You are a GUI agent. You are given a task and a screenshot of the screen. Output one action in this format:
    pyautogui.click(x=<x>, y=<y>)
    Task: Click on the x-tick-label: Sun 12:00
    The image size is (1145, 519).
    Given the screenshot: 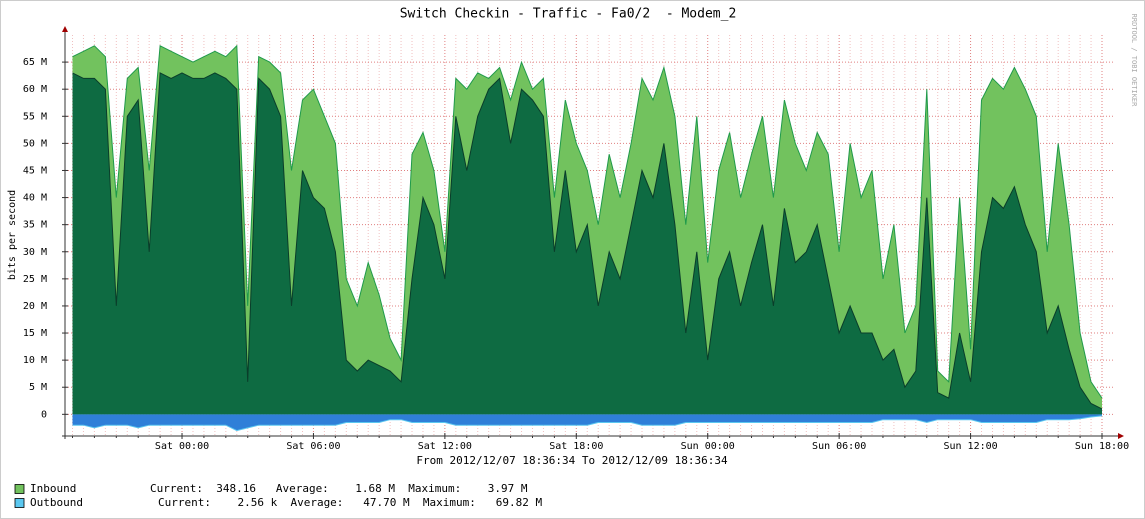 What is the action you would take?
    pyautogui.click(x=970, y=446)
    